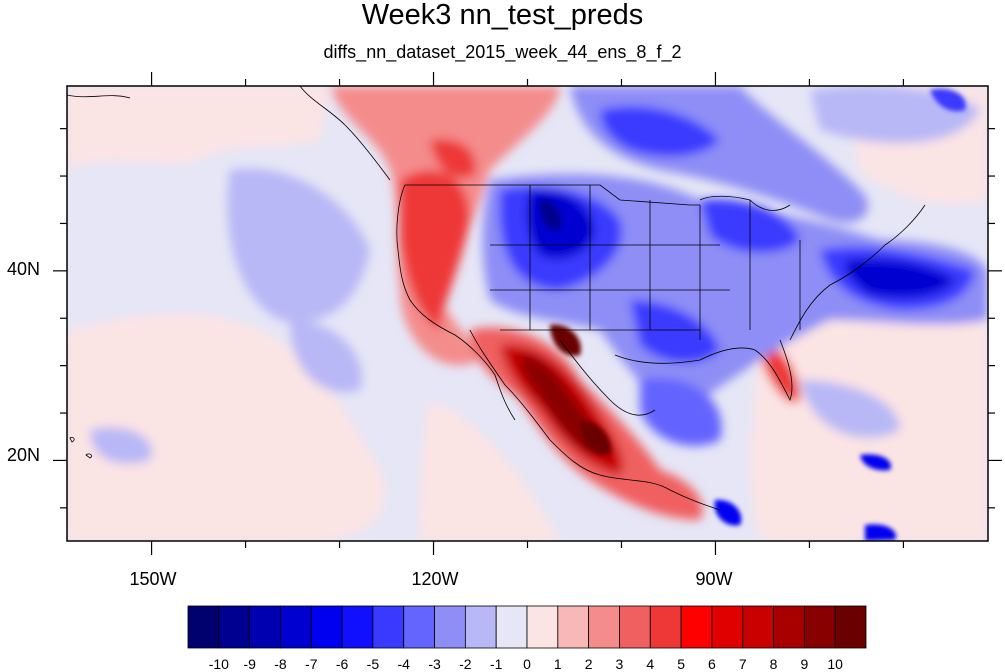 The height and width of the screenshot is (672, 1005). I want to click on colorbar-label: -7, so click(311, 664).